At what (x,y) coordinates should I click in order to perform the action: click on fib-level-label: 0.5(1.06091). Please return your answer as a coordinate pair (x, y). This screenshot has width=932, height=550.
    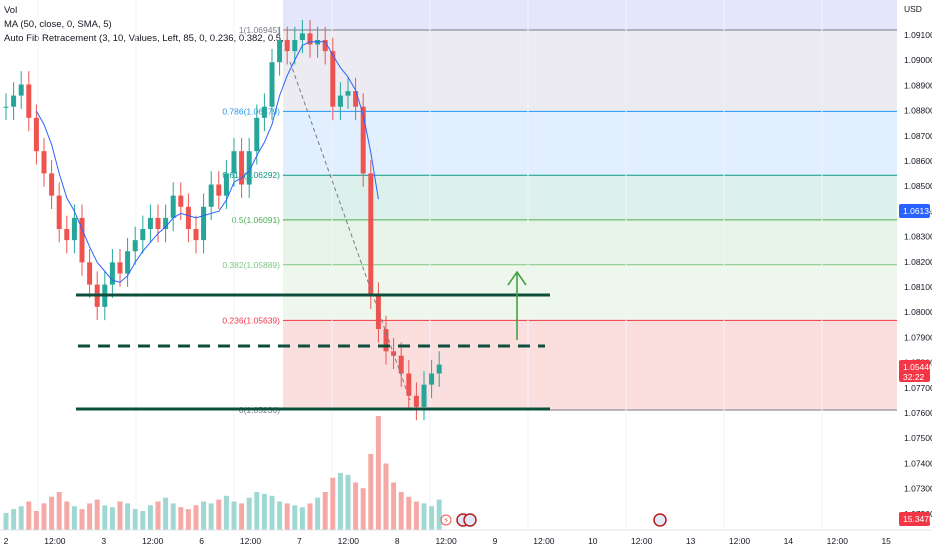
    Looking at the image, I should click on (256, 220).